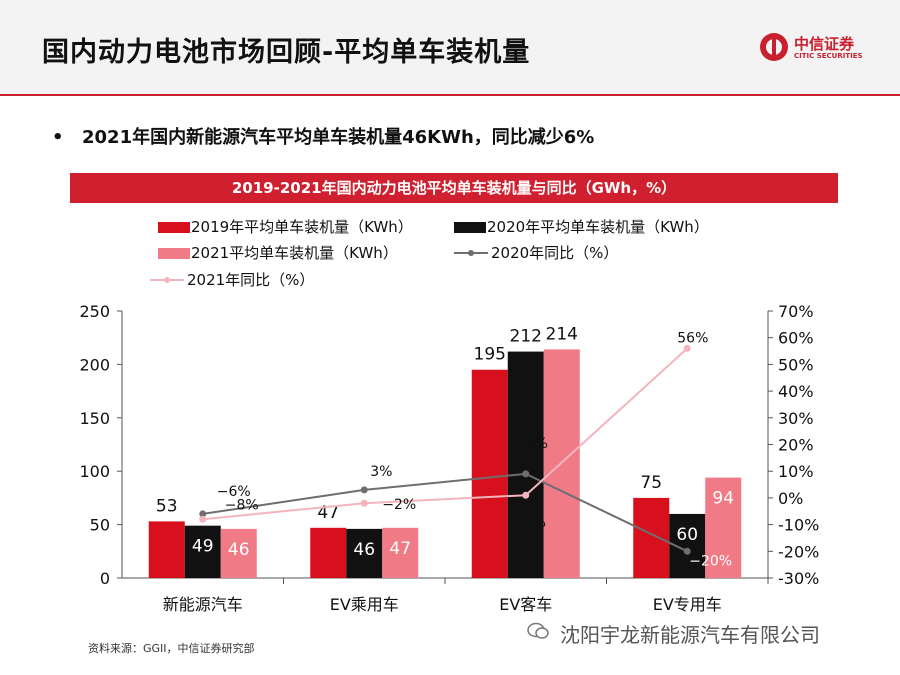 Image resolution: width=900 pixels, height=675 pixels. What do you see at coordinates (167, 506) in the screenshot?
I see `bar-value-label: 53` at bounding box center [167, 506].